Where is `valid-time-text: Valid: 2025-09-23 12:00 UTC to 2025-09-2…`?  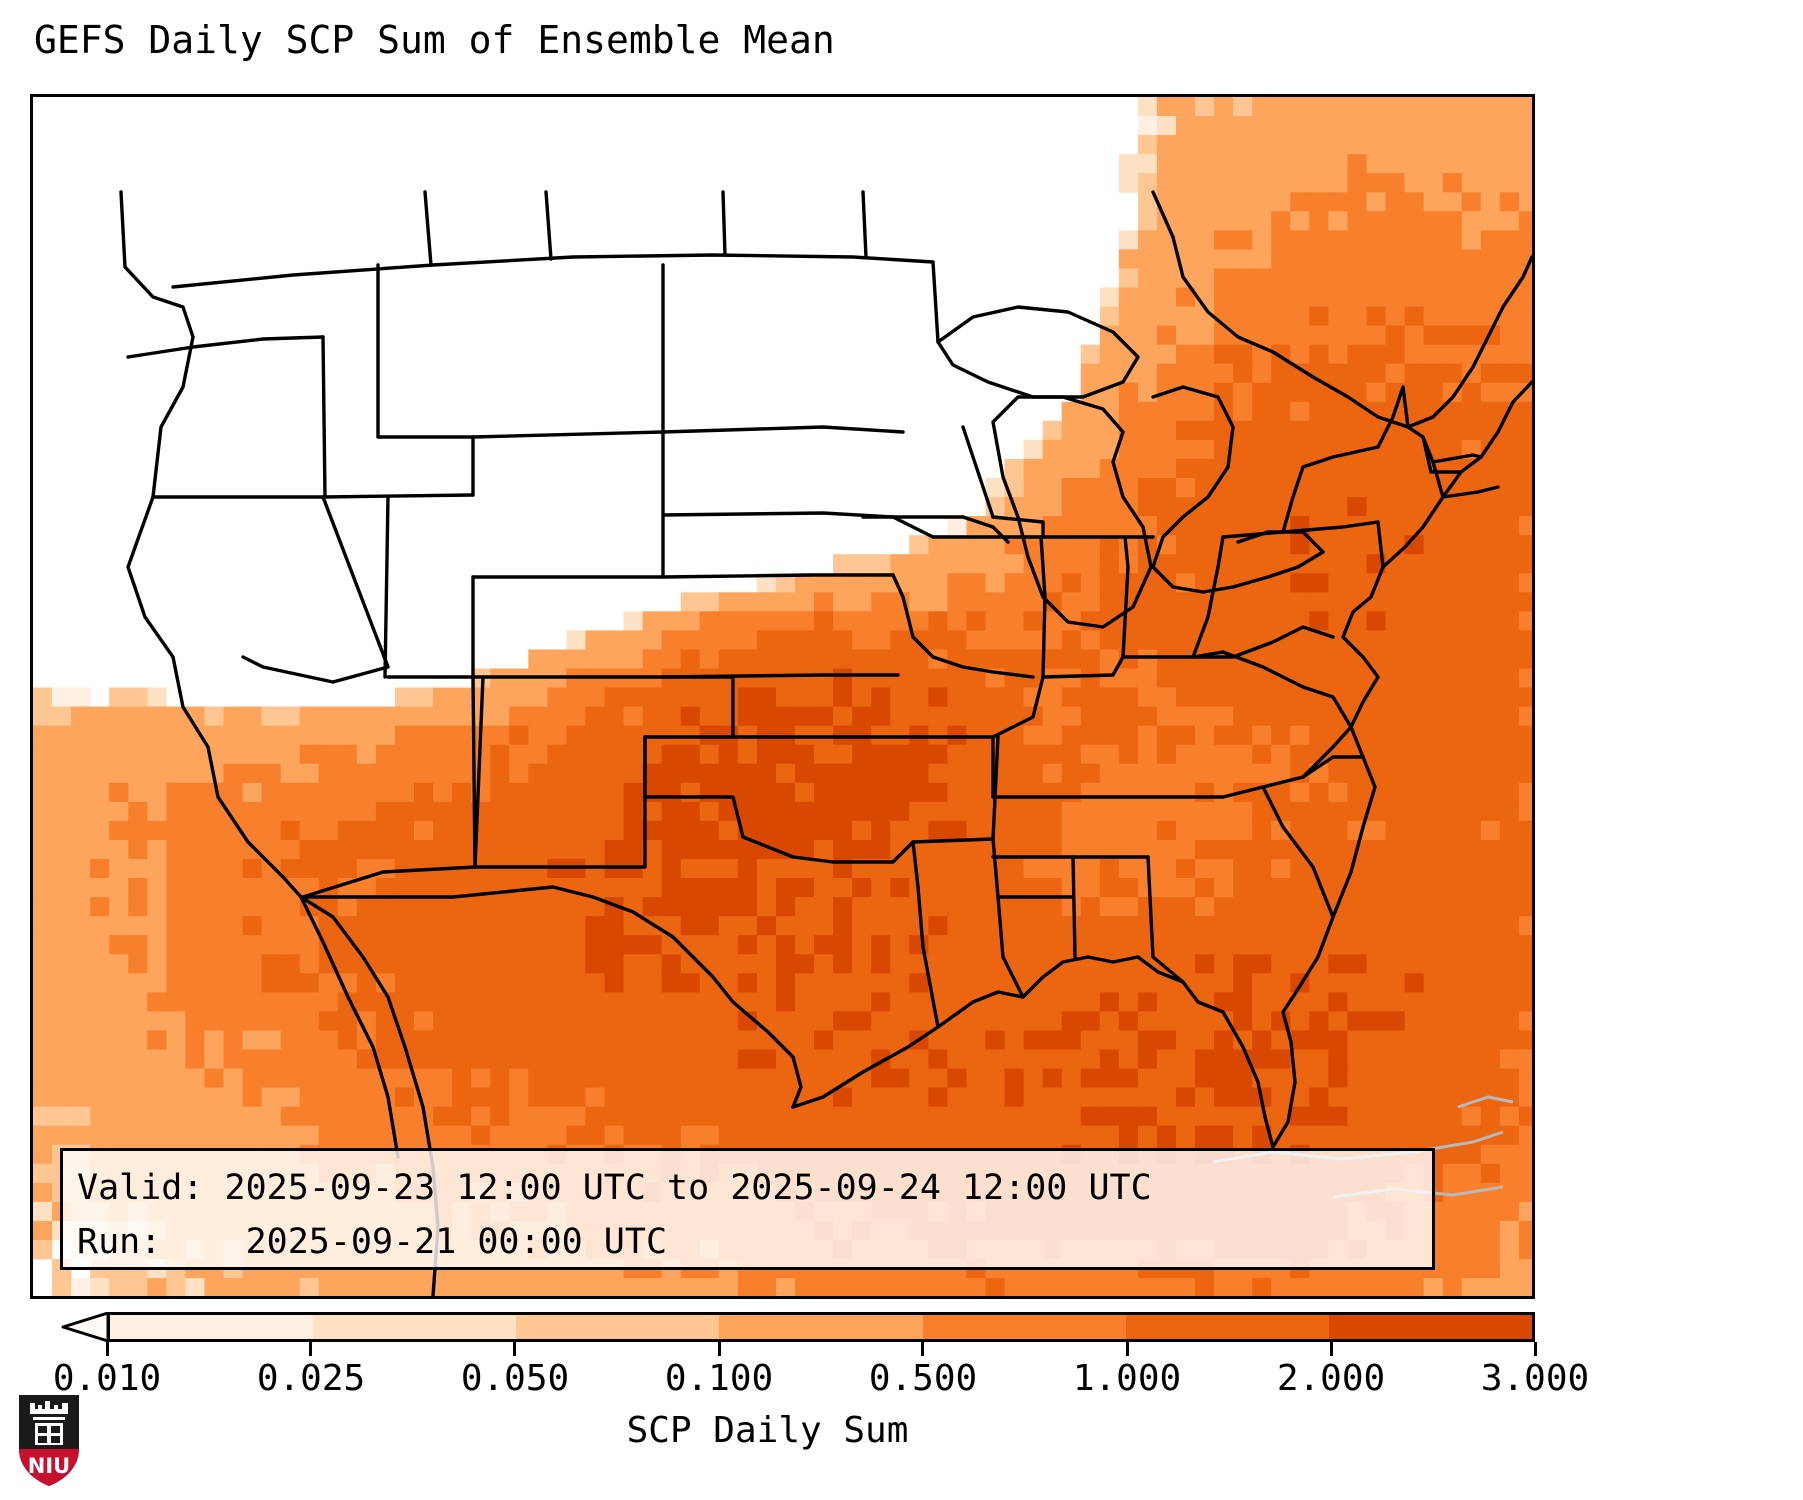 valid-time-text: Valid: 2025-09-23 12:00 UTC to 2025-09-2… is located at coordinates (614, 1188).